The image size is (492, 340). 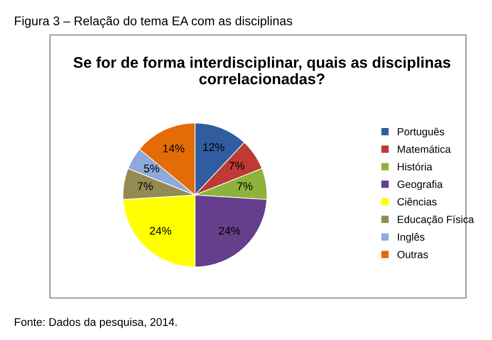 I want to click on legend-label: História, so click(x=415, y=166).